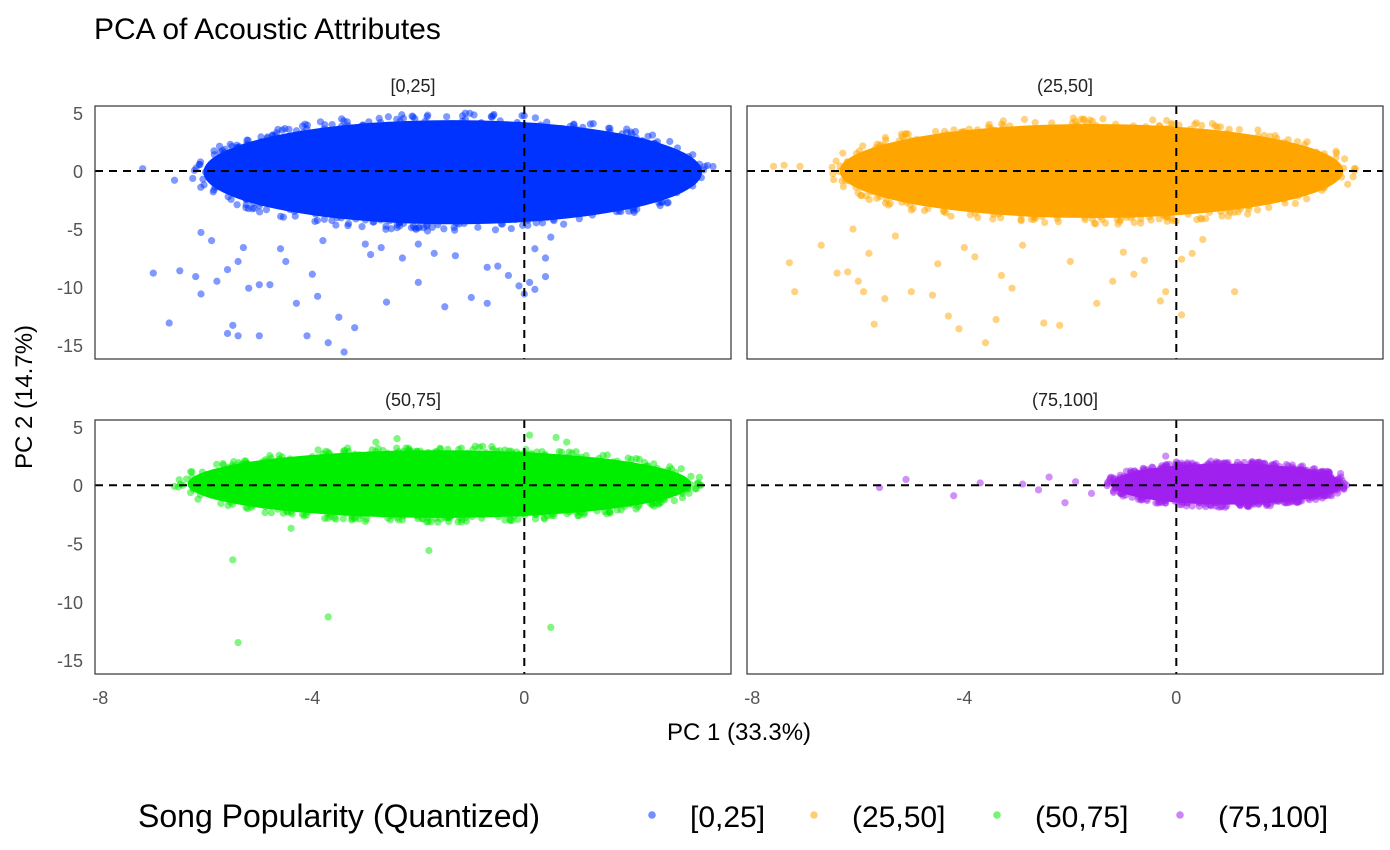 The width and height of the screenshot is (1390, 850). I want to click on legend-entry: [0,25], so click(706, 817).